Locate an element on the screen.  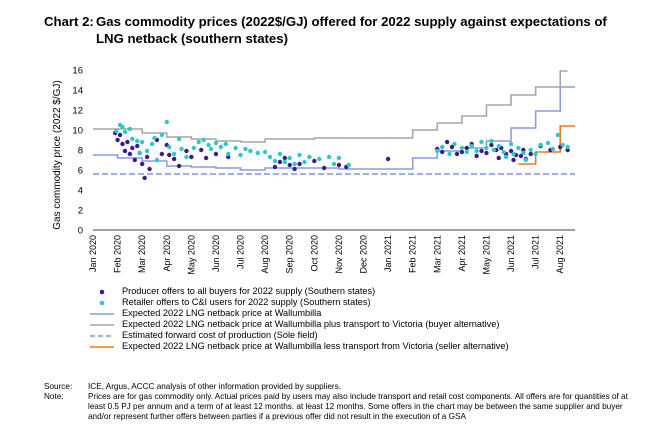
x-tick-label: Feb 2020 is located at coordinates (118, 254).